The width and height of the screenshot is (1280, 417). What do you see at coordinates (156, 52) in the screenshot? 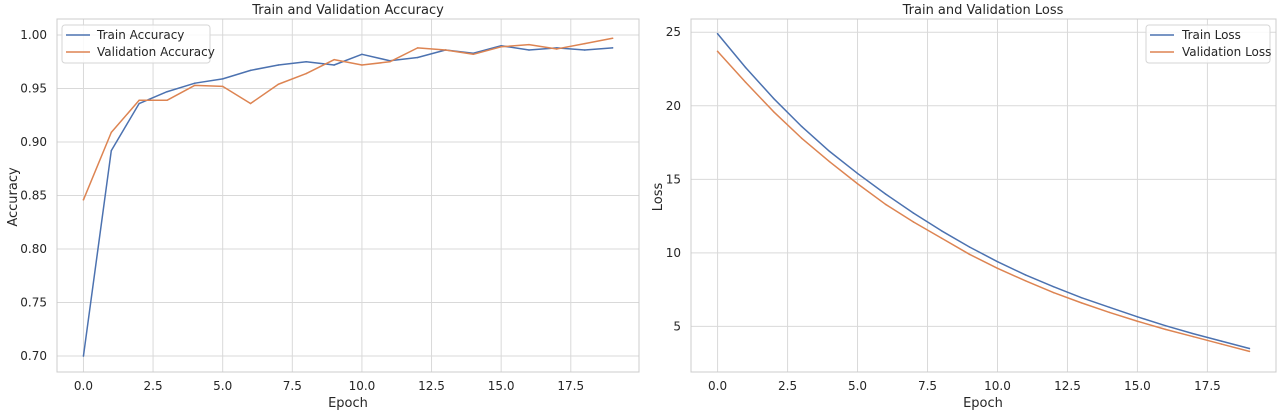
I see `legend-label-validation-accuracy: Validation Accuracy` at bounding box center [156, 52].